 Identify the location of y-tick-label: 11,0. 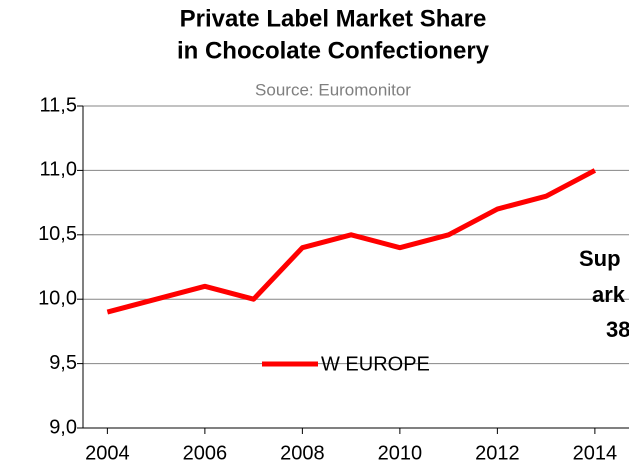
(58, 170).